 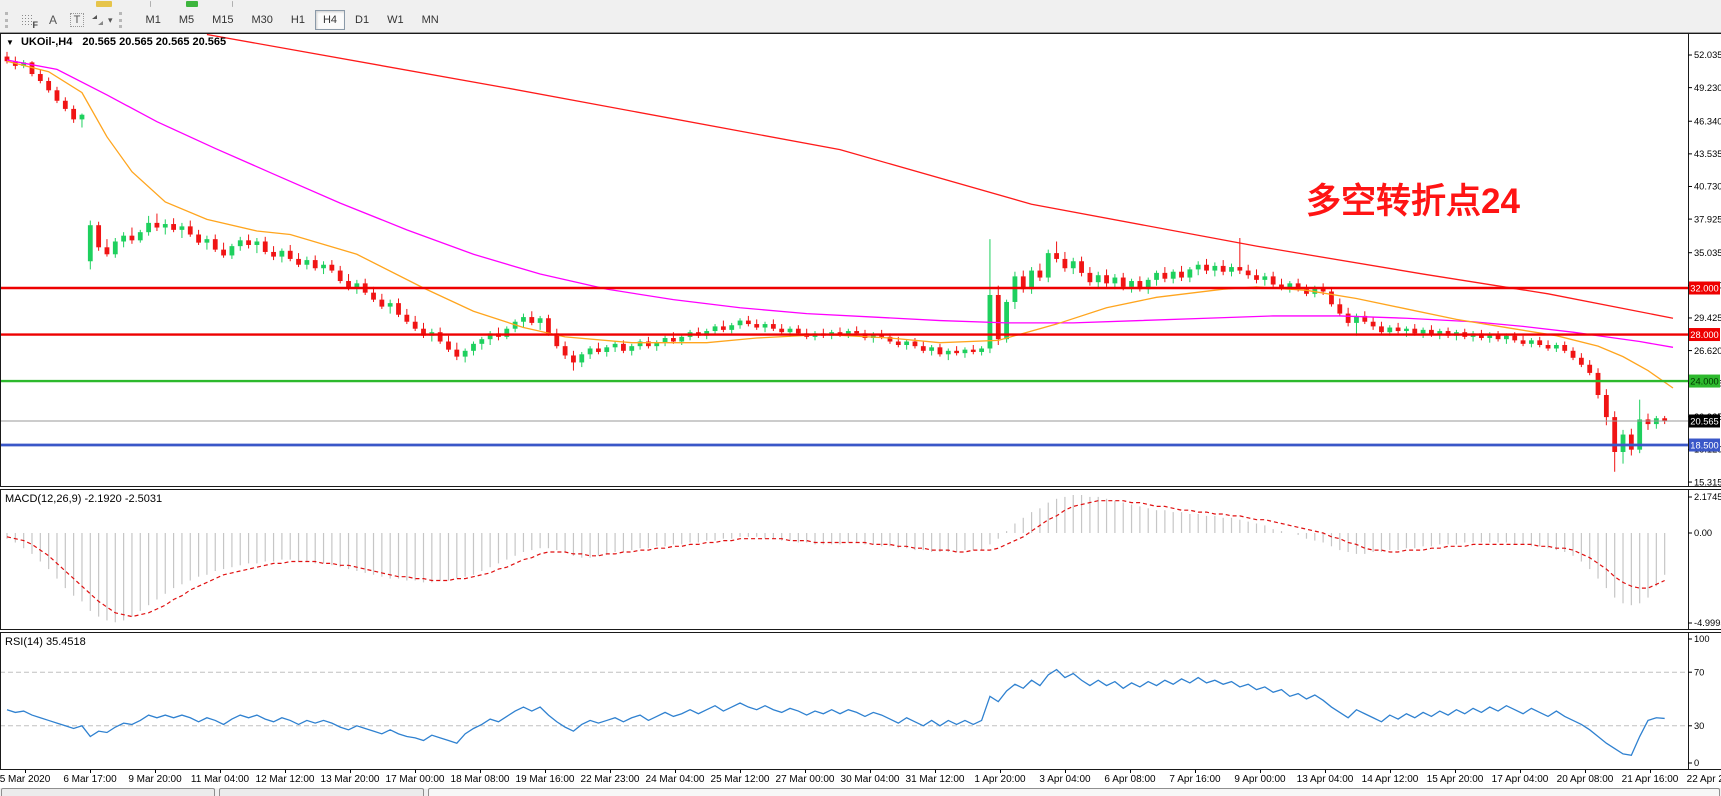 What do you see at coordinates (285, 779) in the screenshot?
I see `time-label: 12 Mar 12:00` at bounding box center [285, 779].